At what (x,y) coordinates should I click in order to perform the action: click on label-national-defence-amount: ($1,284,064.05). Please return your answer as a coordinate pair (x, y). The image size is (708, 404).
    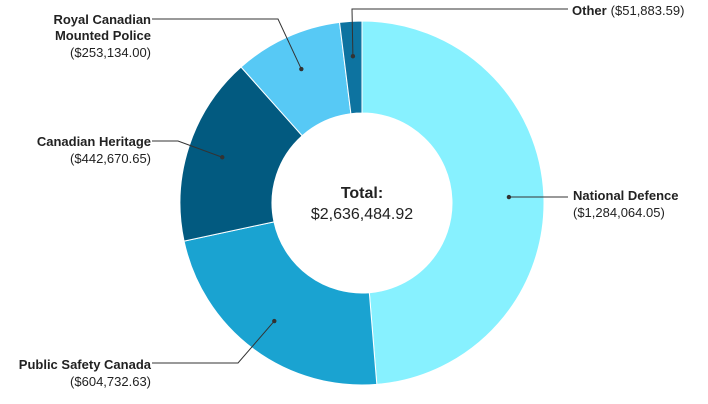
    Looking at the image, I should click on (619, 212).